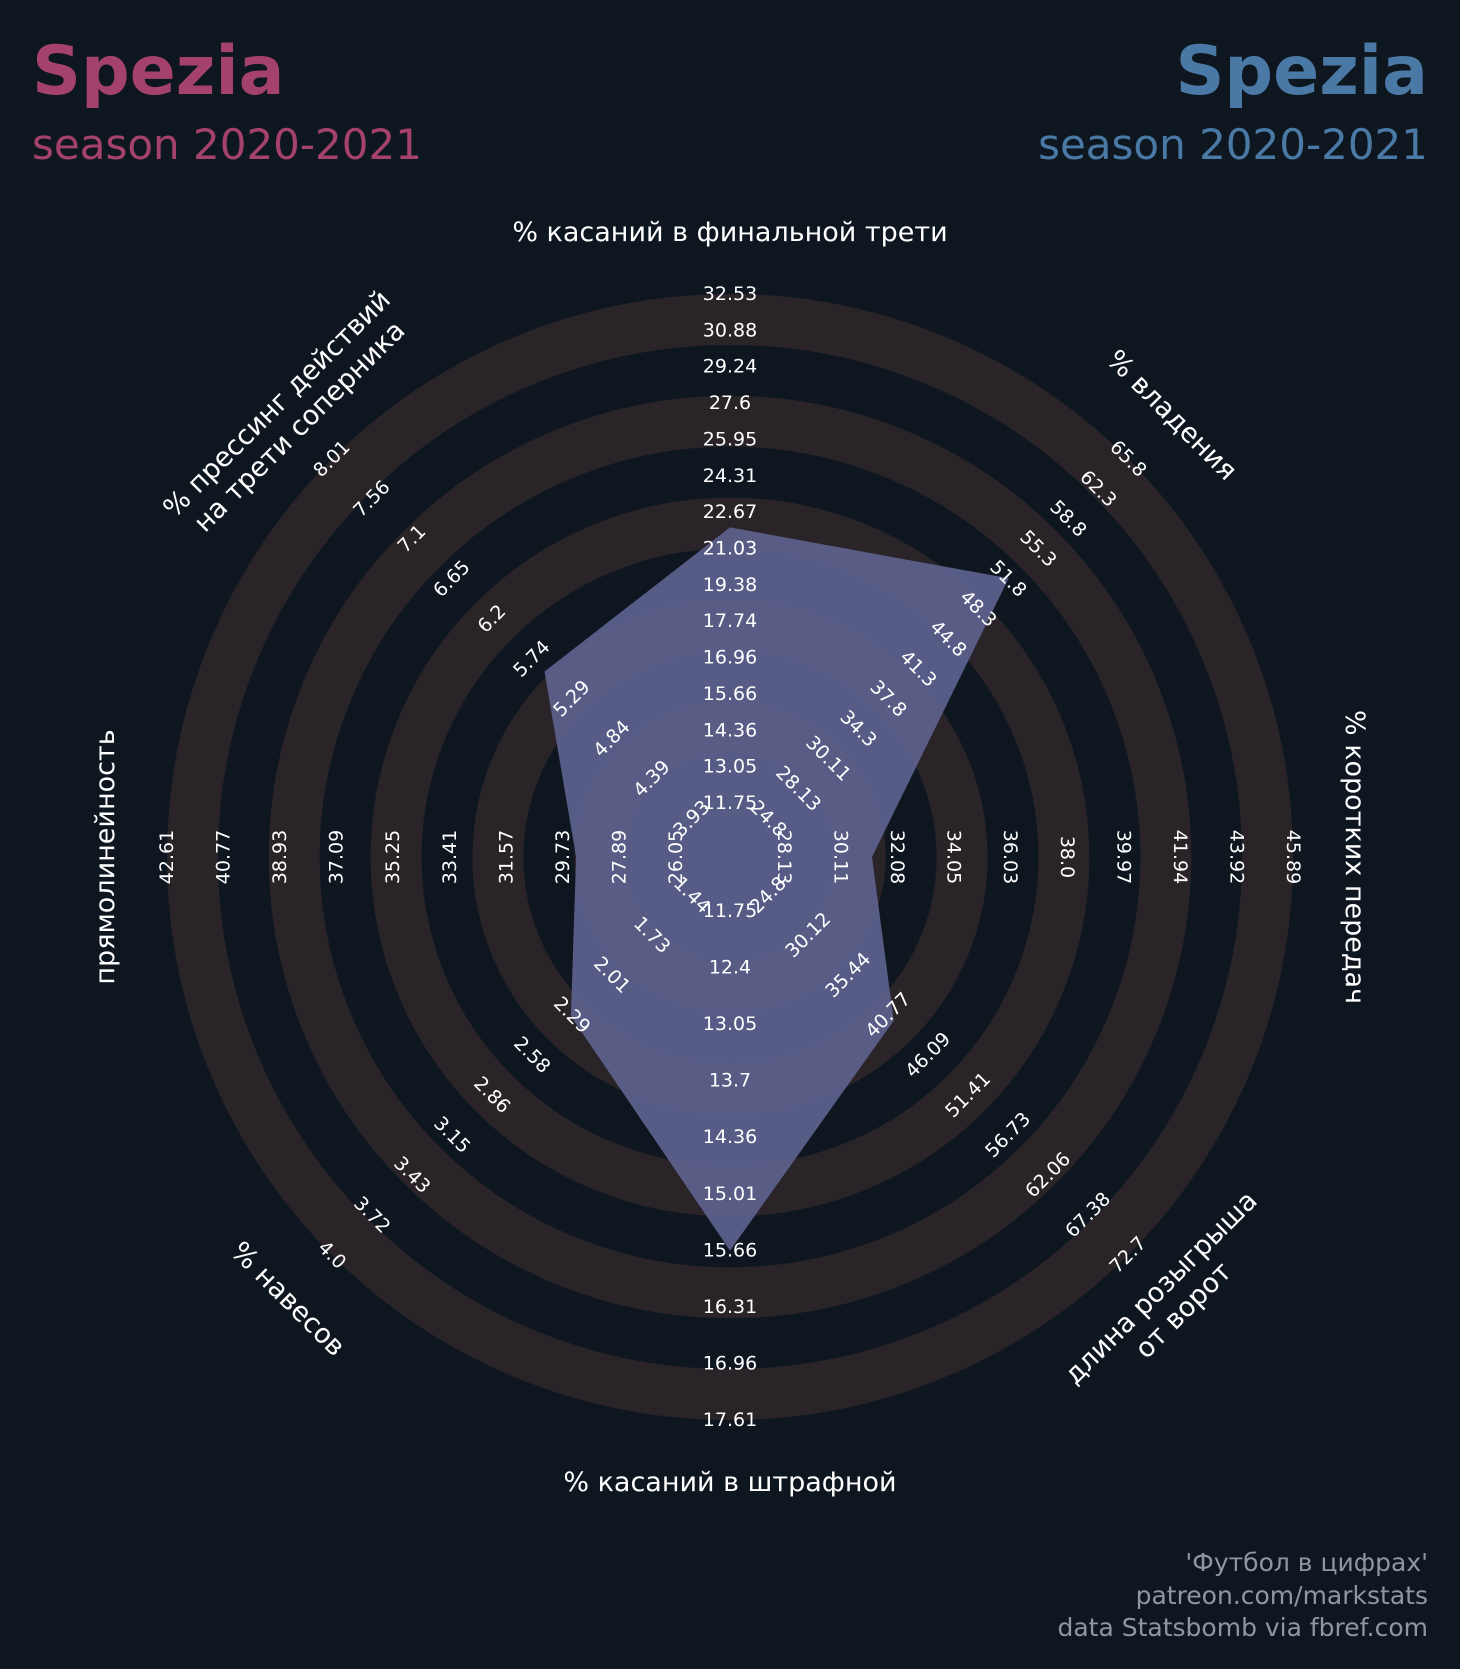 The height and width of the screenshot is (1669, 1460). Describe the element at coordinates (730, 330) in the screenshot. I see `radar-tick-label: 30.88` at that location.